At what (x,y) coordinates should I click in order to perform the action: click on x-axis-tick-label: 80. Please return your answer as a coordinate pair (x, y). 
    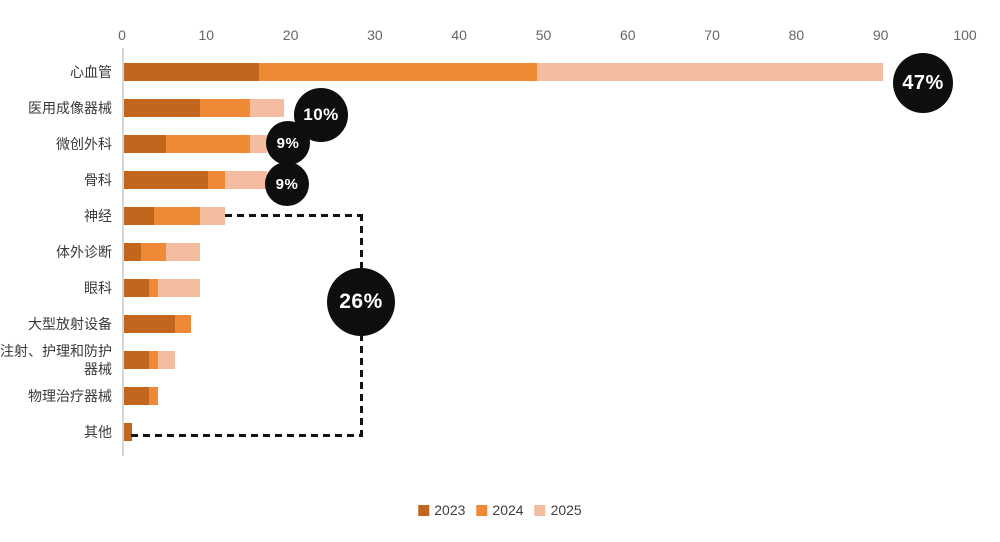
    Looking at the image, I should click on (796, 35).